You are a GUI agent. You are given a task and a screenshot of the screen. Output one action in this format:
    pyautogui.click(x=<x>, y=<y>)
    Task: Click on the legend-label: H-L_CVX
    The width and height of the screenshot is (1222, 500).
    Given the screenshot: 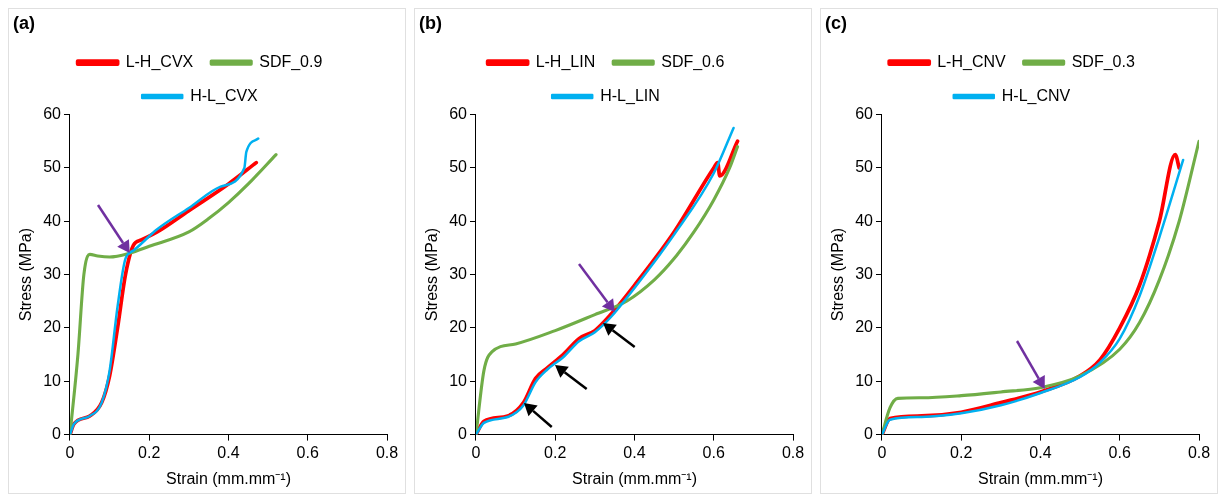 What is the action you would take?
    pyautogui.click(x=224, y=96)
    